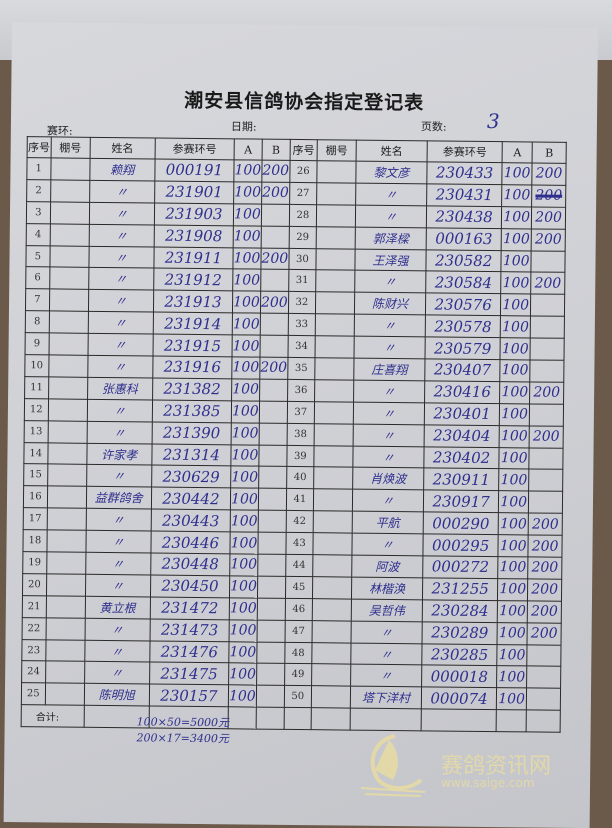  I want to click on row-number: 5, so click(37, 256).